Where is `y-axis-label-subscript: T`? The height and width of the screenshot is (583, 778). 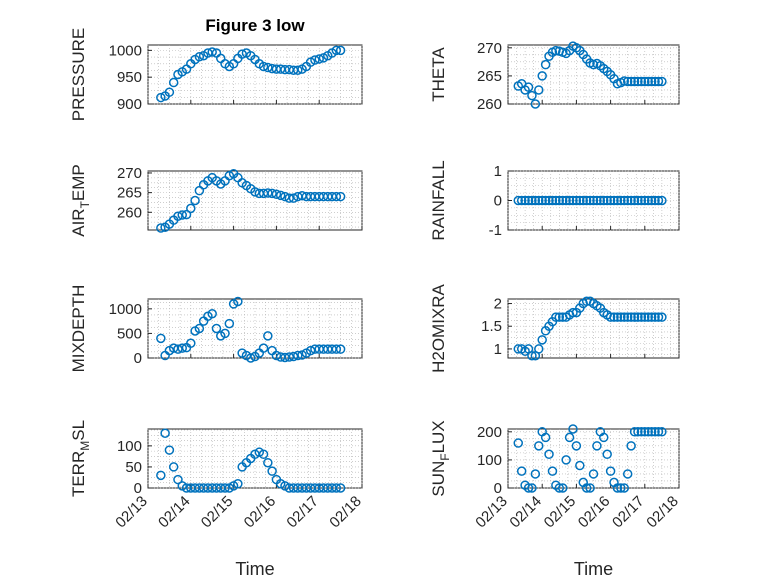 y-axis-label-subscript: T is located at coordinates (85, 204).